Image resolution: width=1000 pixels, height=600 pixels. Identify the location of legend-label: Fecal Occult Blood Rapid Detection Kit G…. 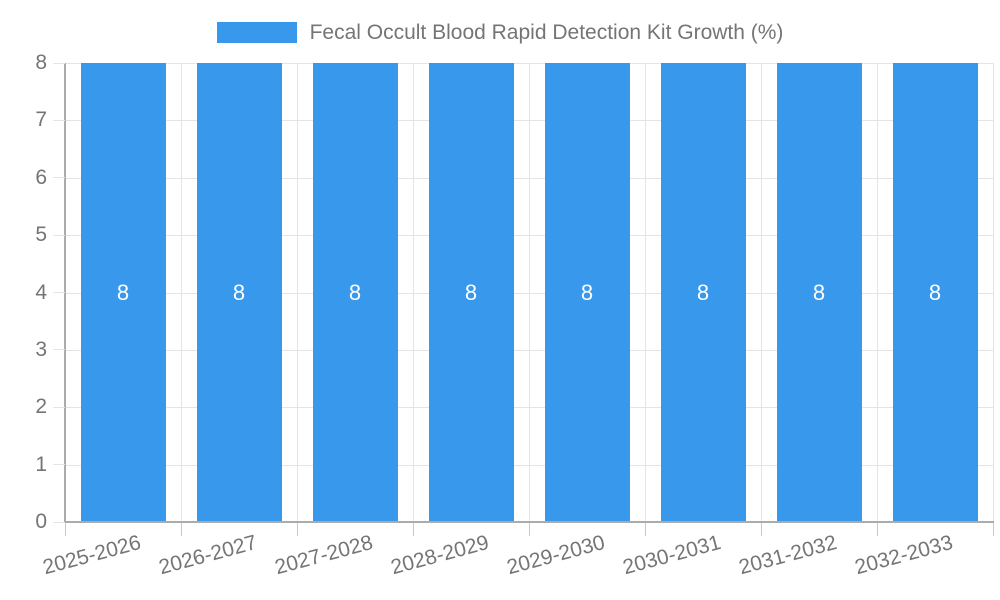
(546, 32).